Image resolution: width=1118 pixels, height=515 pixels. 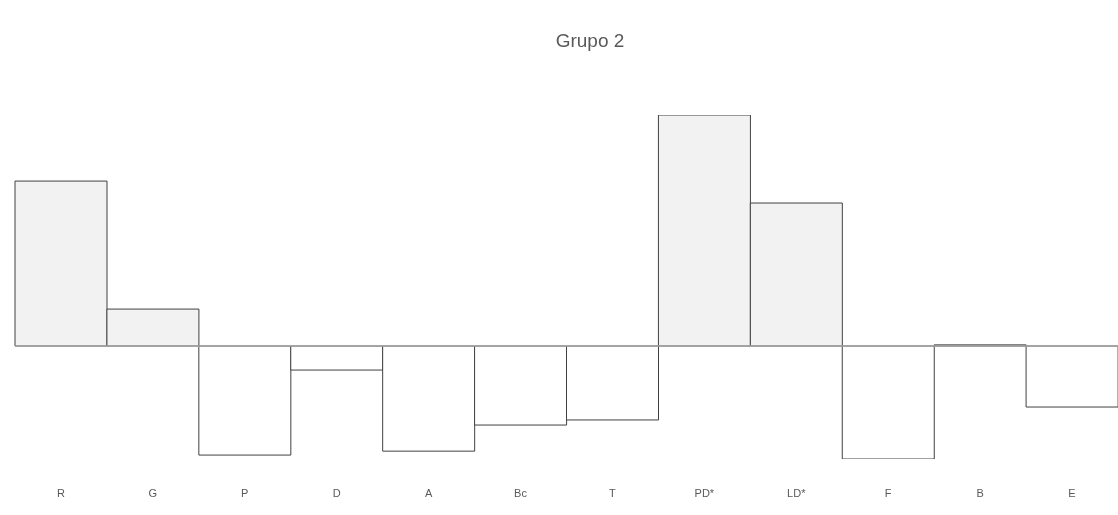 What do you see at coordinates (428, 492) in the screenshot?
I see `x-tick-label: A` at bounding box center [428, 492].